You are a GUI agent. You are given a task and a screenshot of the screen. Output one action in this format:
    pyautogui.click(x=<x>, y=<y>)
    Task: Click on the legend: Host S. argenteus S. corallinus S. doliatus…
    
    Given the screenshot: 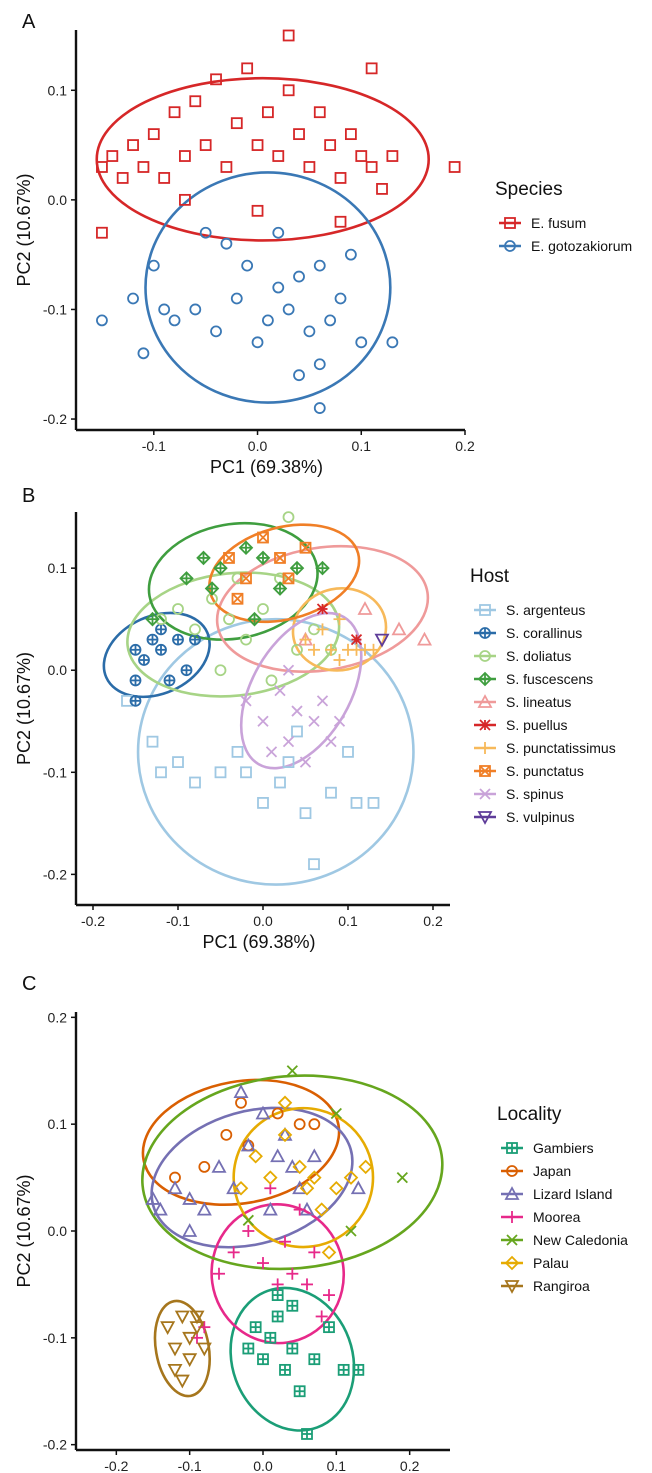 What is the action you would take?
    pyautogui.click(x=543, y=695)
    